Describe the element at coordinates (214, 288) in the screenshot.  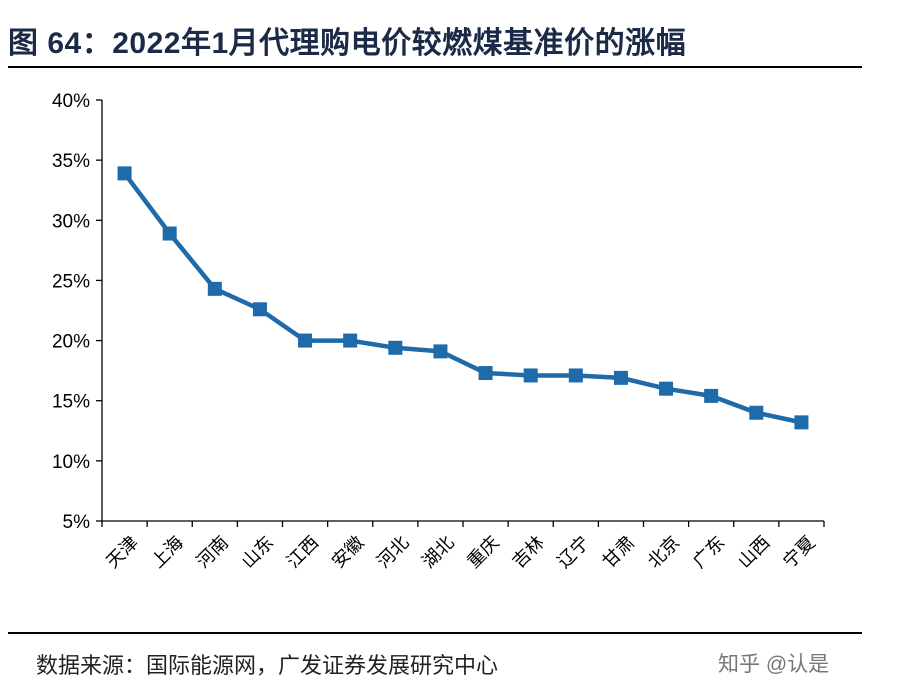
I see `data-point-河南` at that location.